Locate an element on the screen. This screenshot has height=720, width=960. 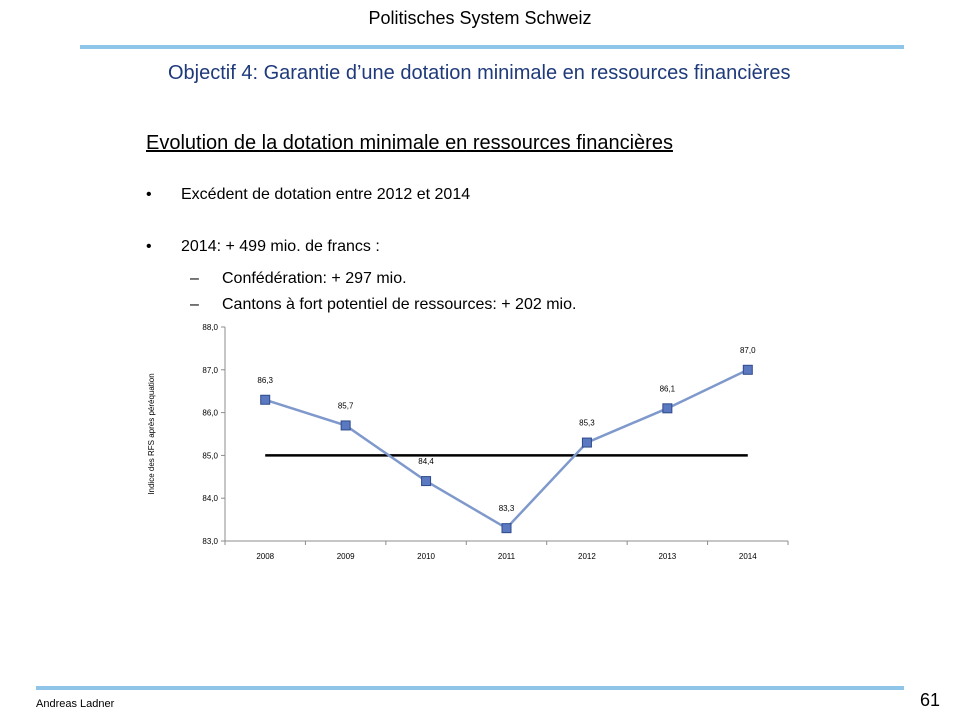
y-axis-title: Indice des RFS après péréquation is located at coordinates (151, 433).